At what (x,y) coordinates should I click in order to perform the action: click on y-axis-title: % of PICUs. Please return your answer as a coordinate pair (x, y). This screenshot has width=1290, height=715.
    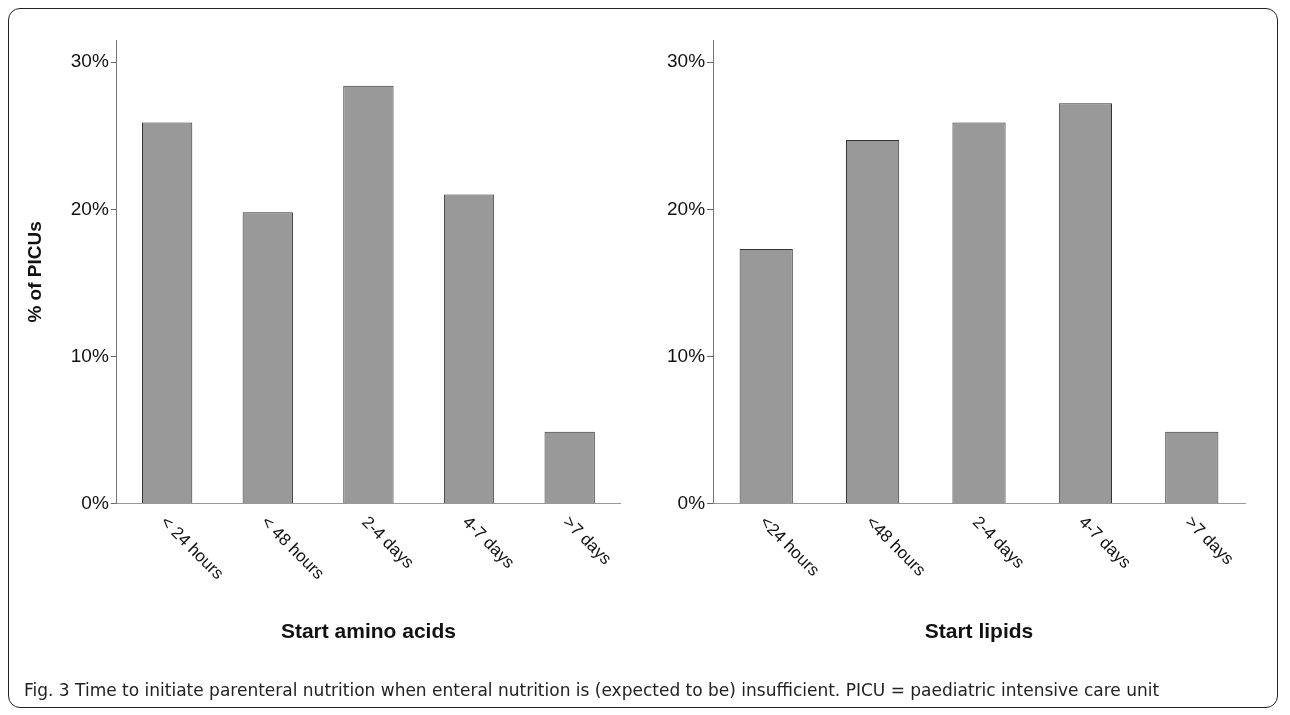
    Looking at the image, I should click on (34, 272).